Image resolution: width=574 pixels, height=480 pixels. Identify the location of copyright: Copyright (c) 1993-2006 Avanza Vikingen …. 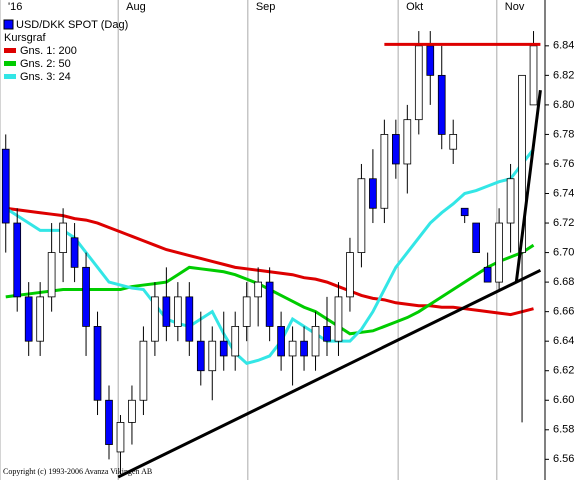
(77, 471).